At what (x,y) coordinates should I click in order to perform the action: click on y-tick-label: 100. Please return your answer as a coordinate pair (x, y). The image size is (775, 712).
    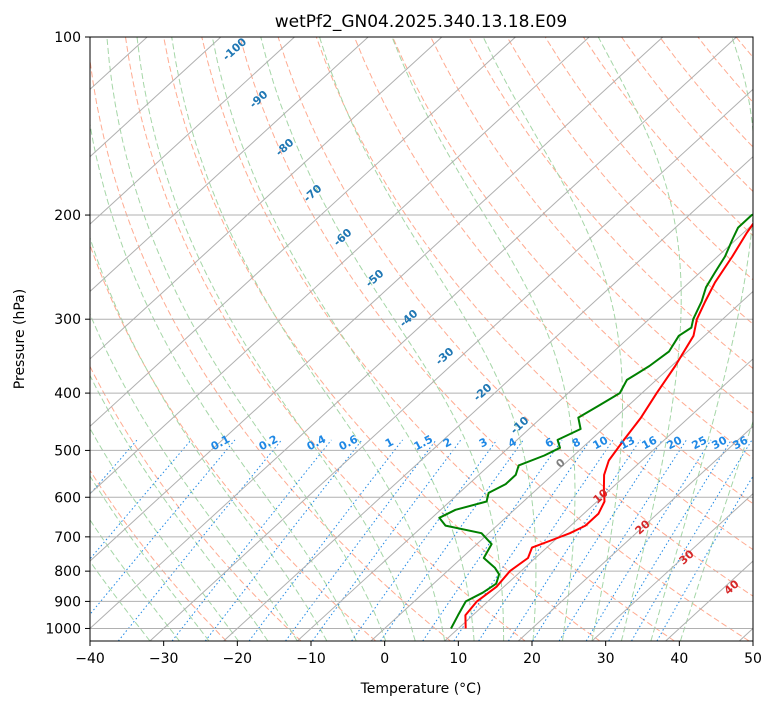
    Looking at the image, I should click on (67, 38).